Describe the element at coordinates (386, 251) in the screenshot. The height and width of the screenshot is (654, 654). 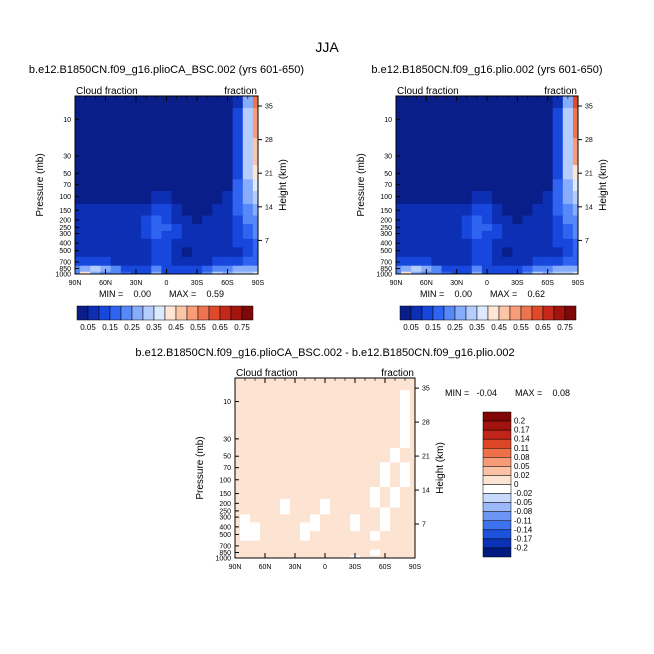
I see `y-tick-label: 500` at that location.